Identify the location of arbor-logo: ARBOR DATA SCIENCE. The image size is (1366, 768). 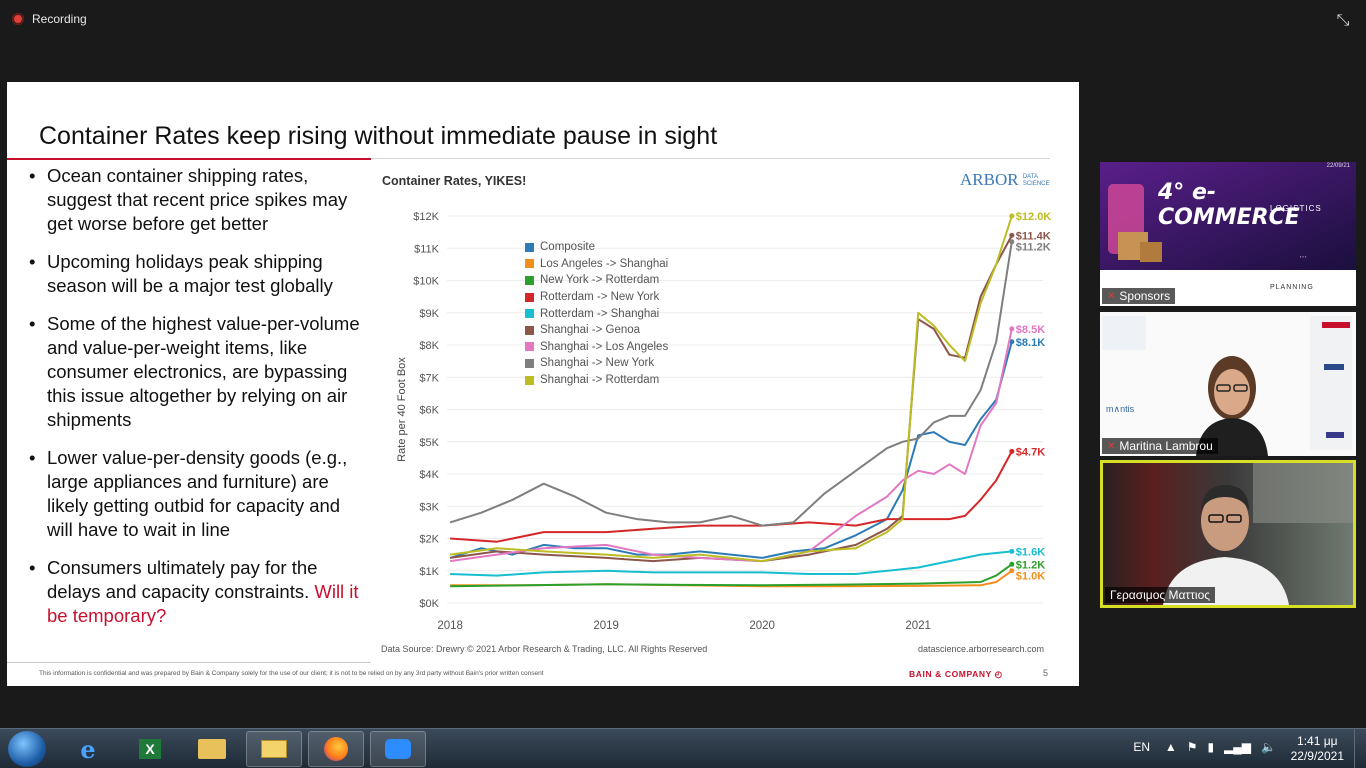
(1005, 180).